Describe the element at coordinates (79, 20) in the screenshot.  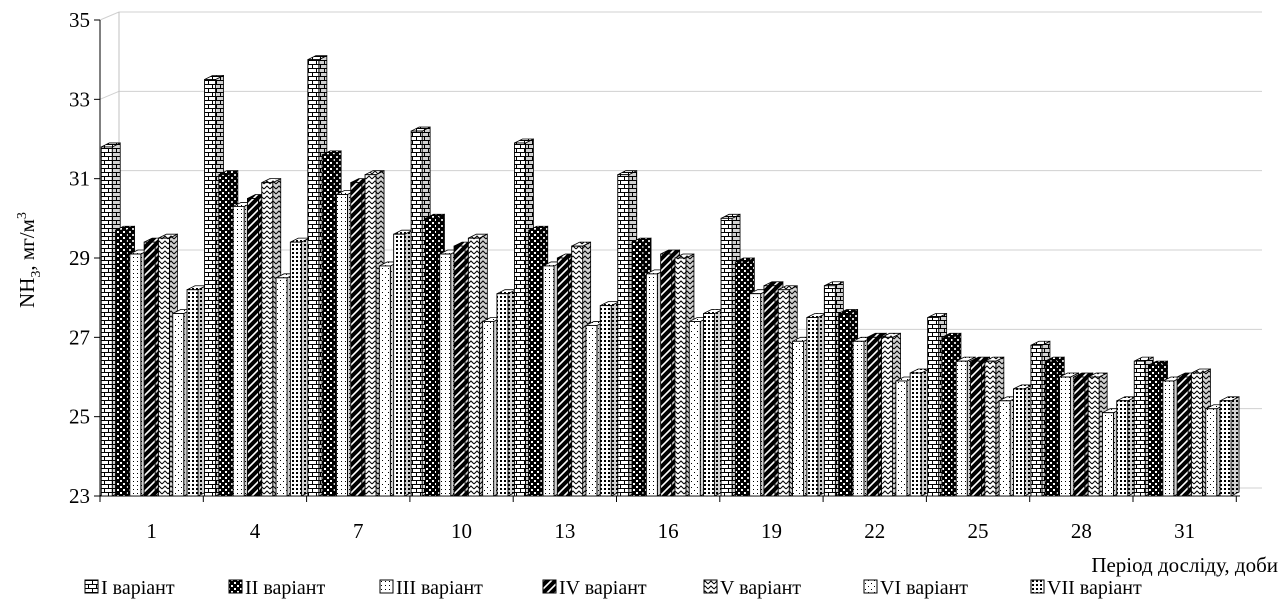
I see `y-tick-label: 35` at that location.